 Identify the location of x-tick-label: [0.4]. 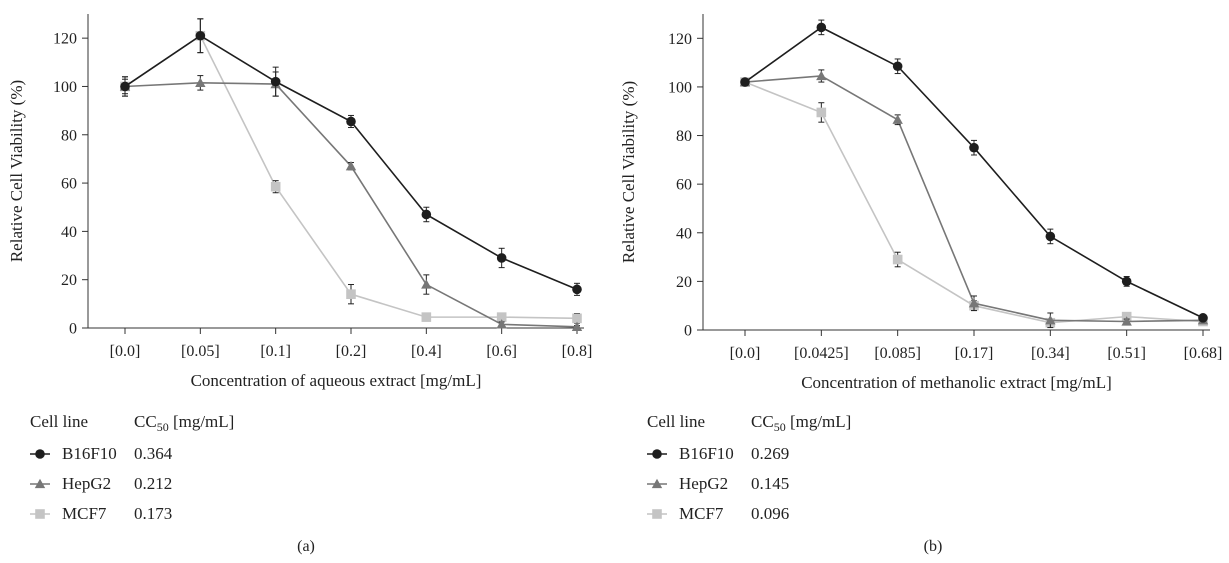
(426, 351).